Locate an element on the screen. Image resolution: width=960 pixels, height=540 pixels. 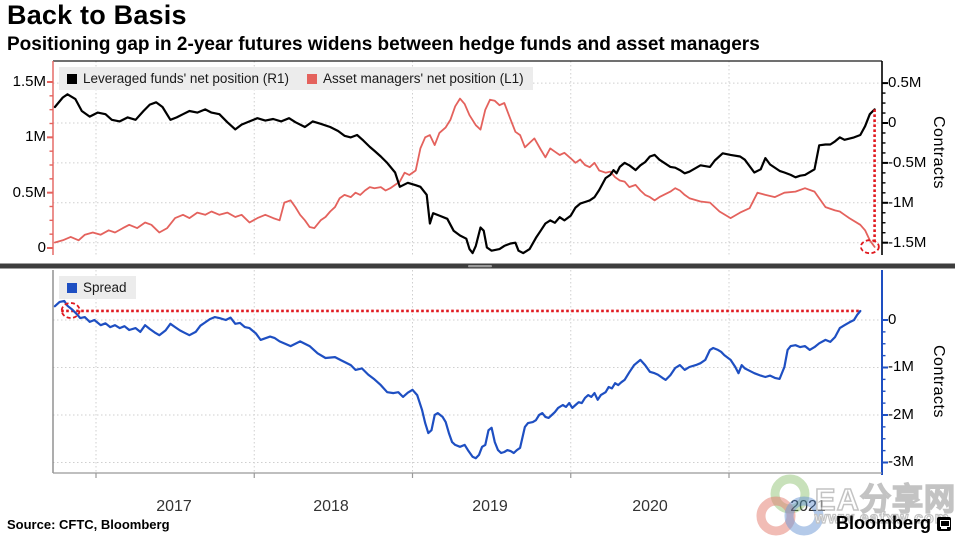
legend-item-spread: Spread is located at coordinates (97, 287).